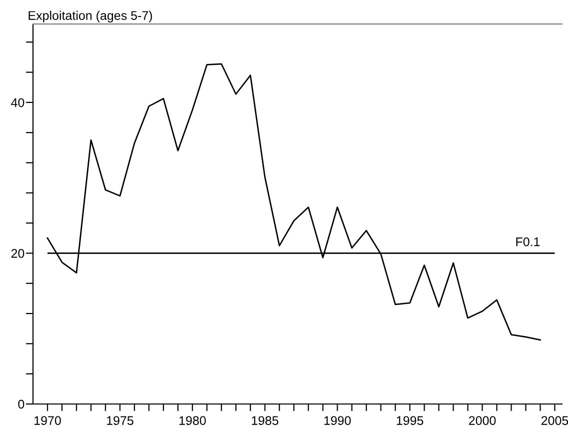 The image size is (568, 433). What do you see at coordinates (47, 420) in the screenshot?
I see `x-tick-label: 1970` at bounding box center [47, 420].